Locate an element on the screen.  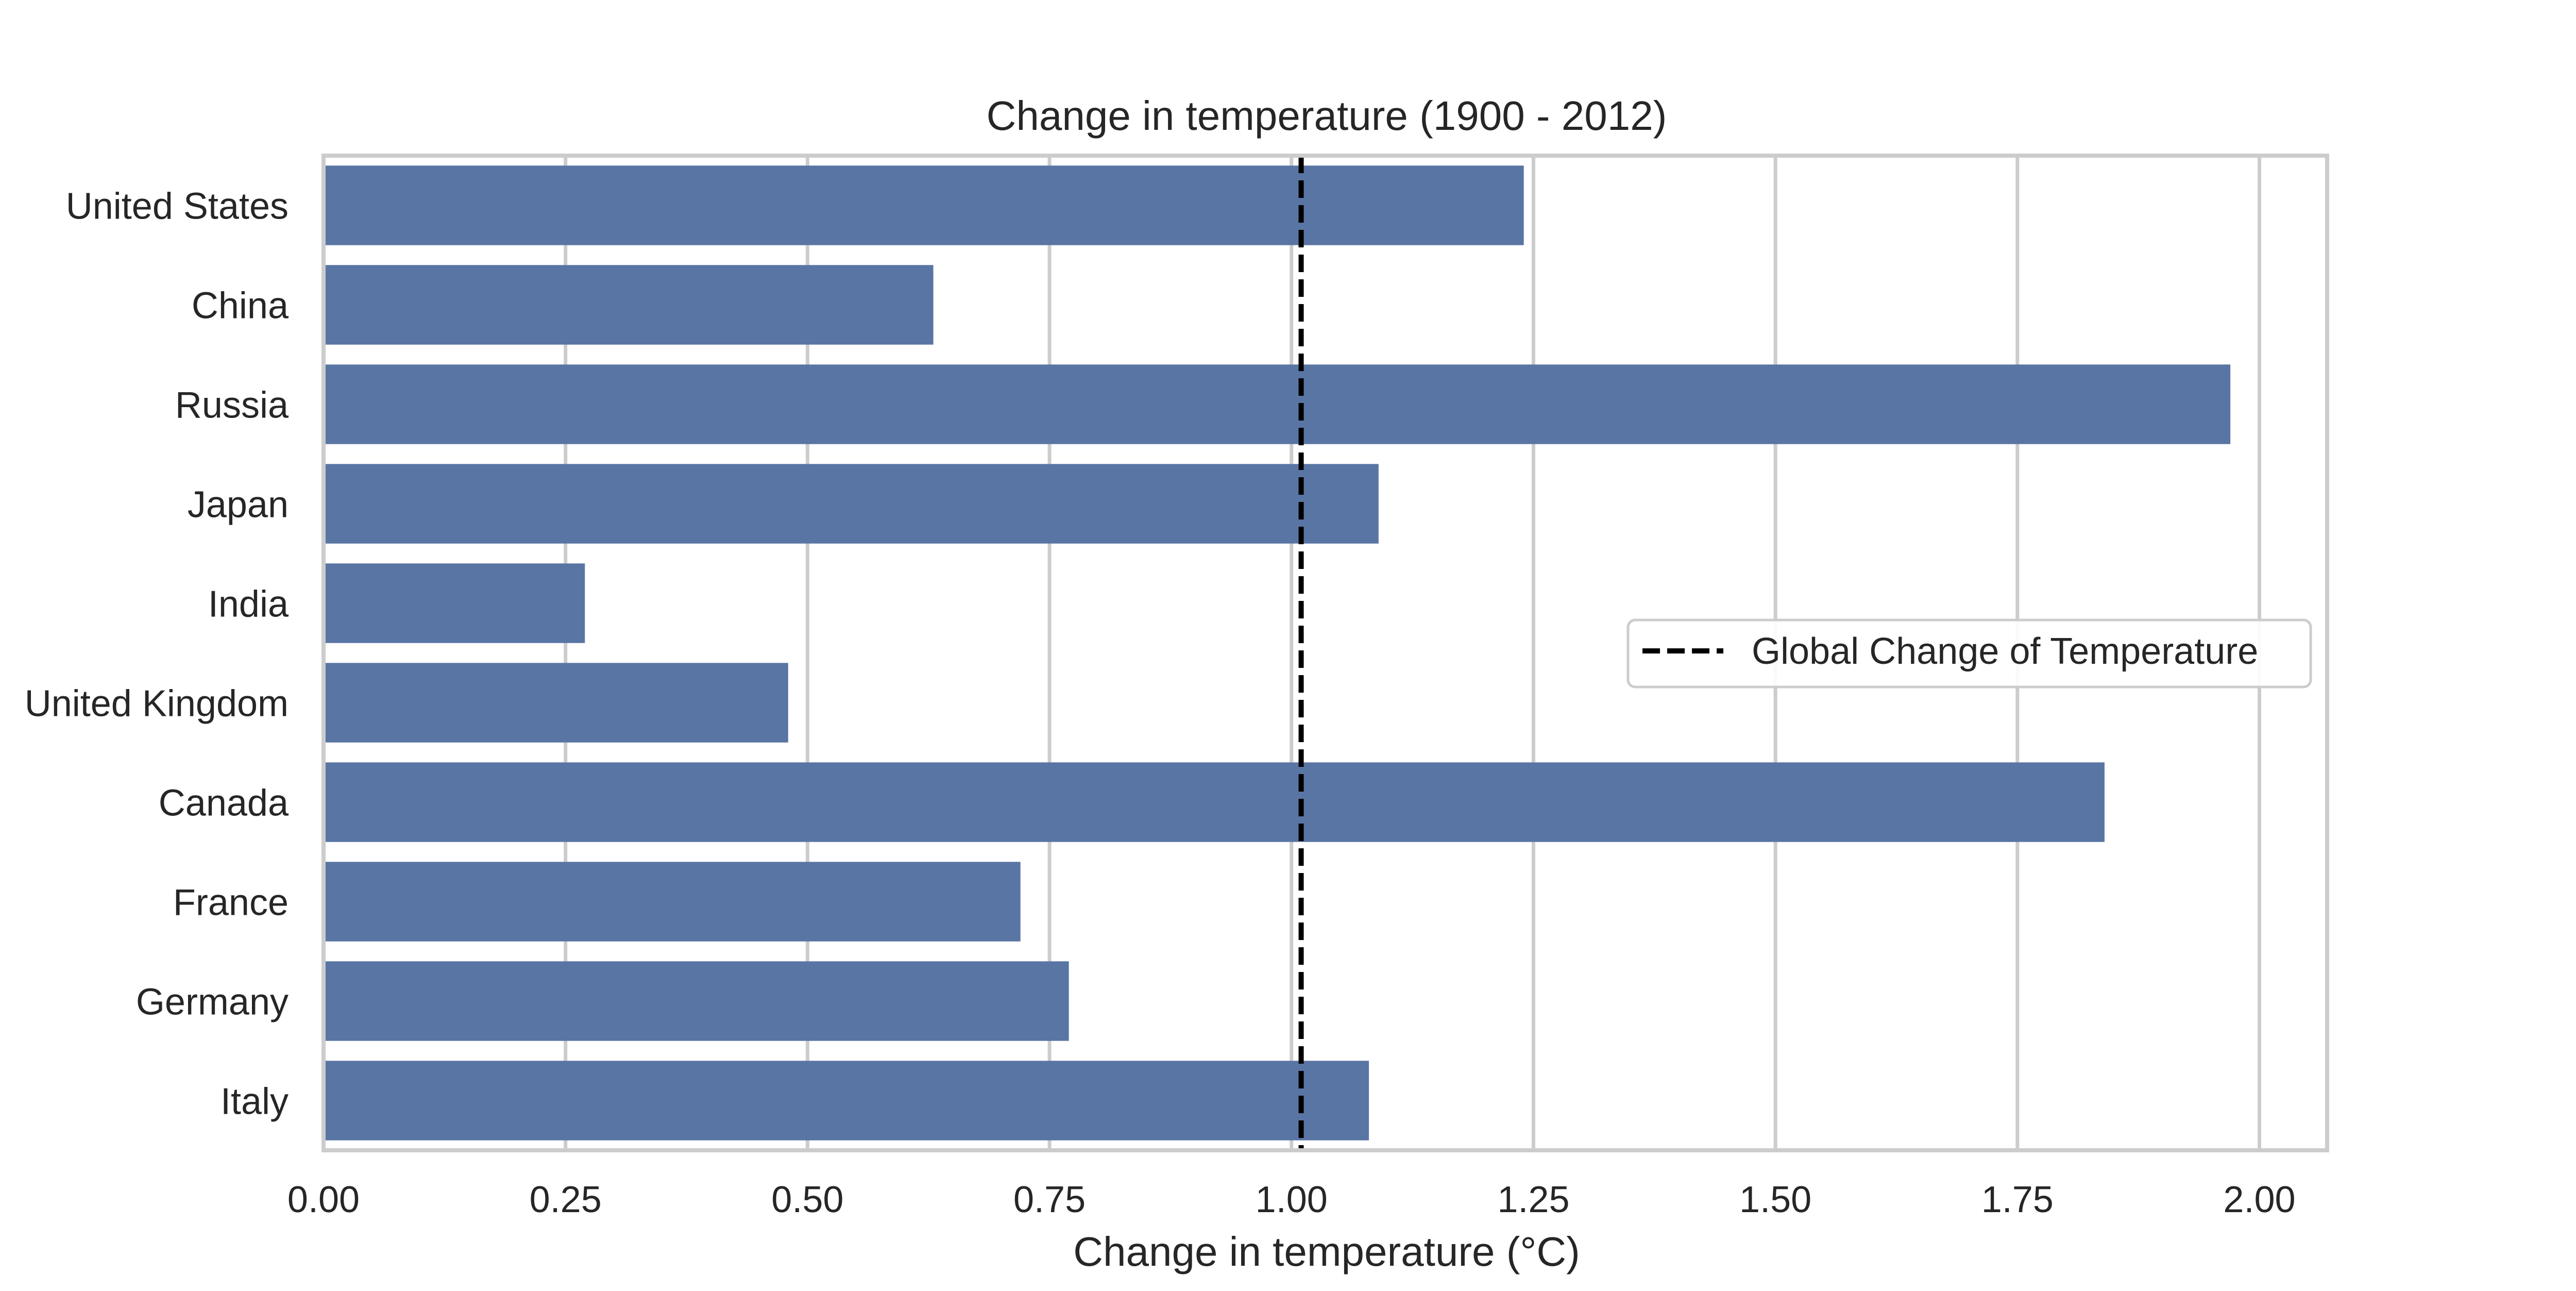
y-tick-label: Germany is located at coordinates (212, 1002).